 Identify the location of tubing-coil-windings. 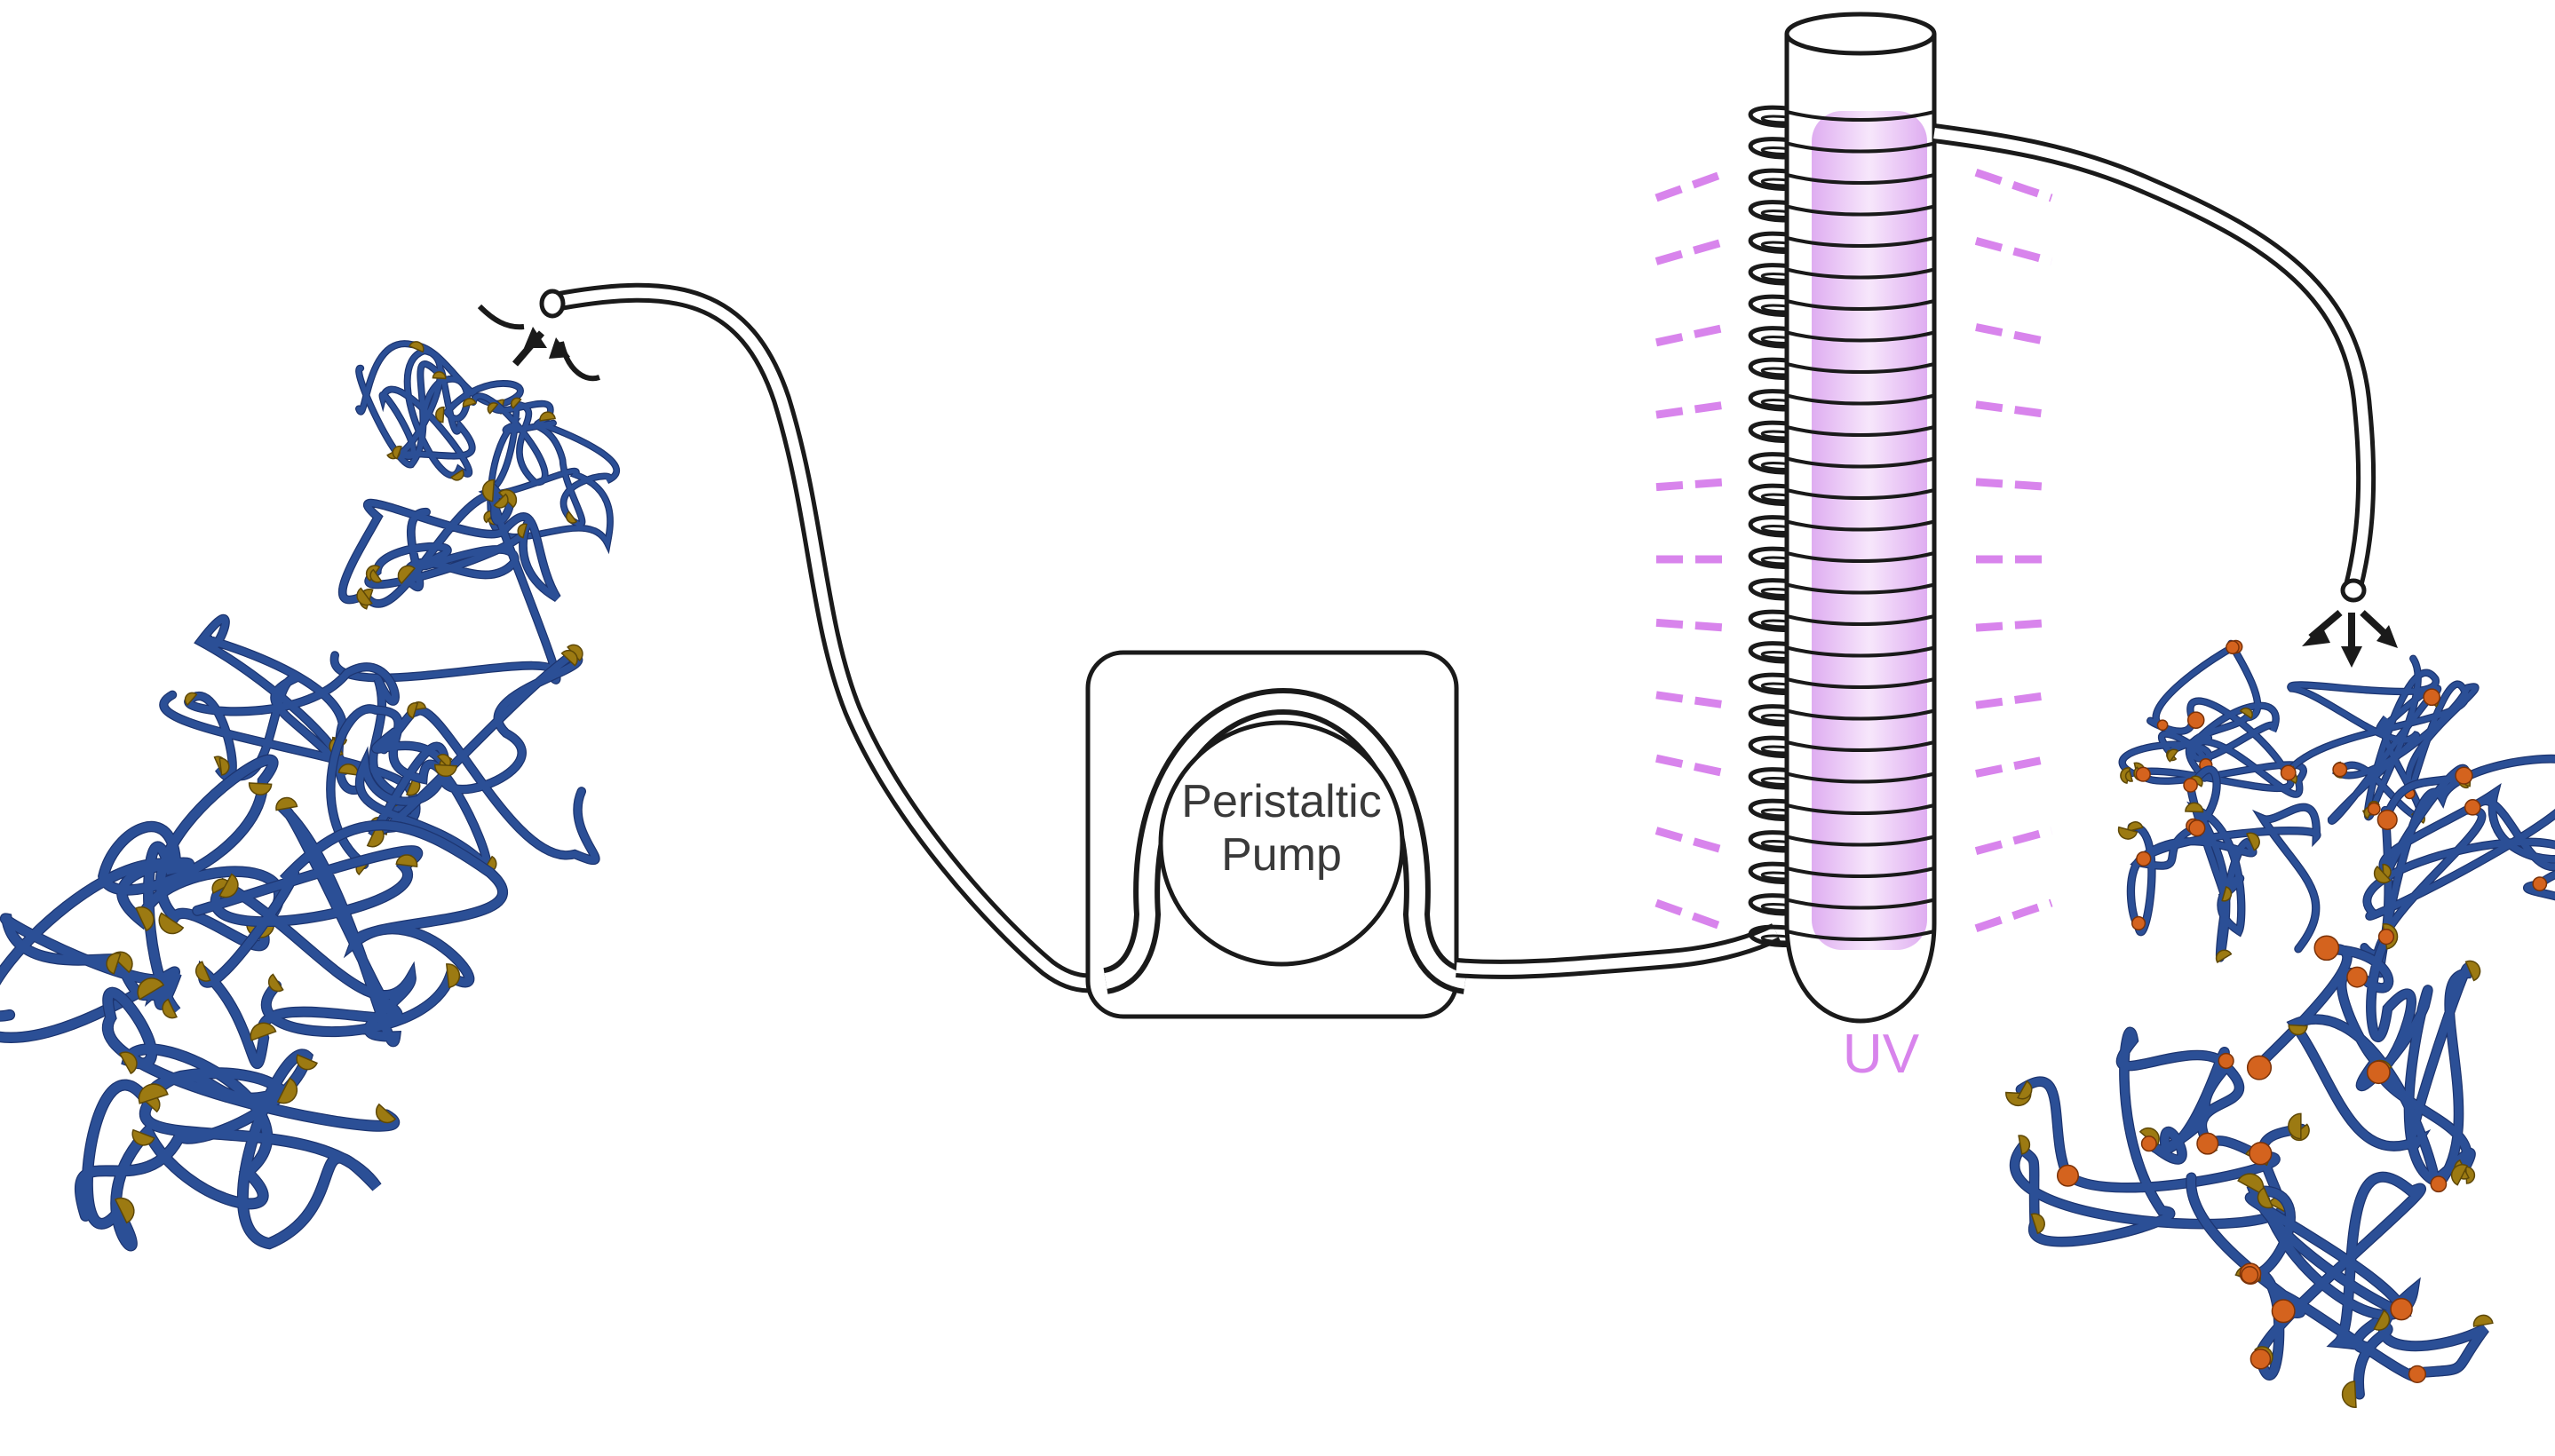
(1860, 525).